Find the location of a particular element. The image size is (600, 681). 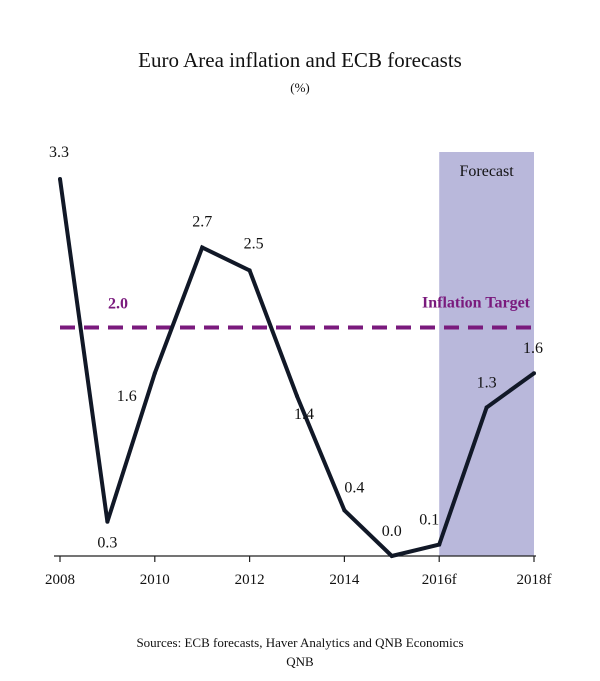

x-tick-label-2016f: 2016f is located at coordinates (439, 580).